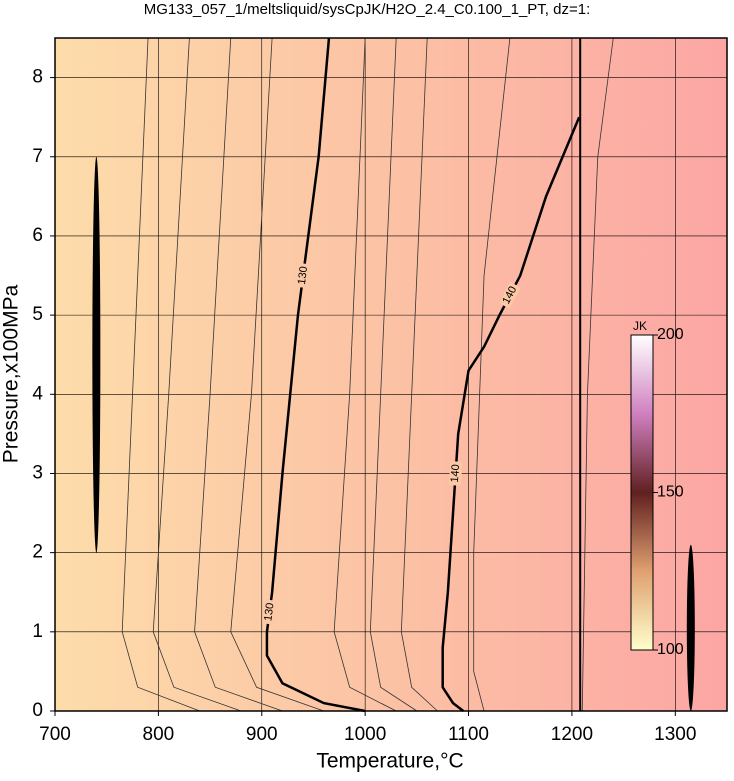  I want to click on contour-label-group: 140, so click(455, 473).